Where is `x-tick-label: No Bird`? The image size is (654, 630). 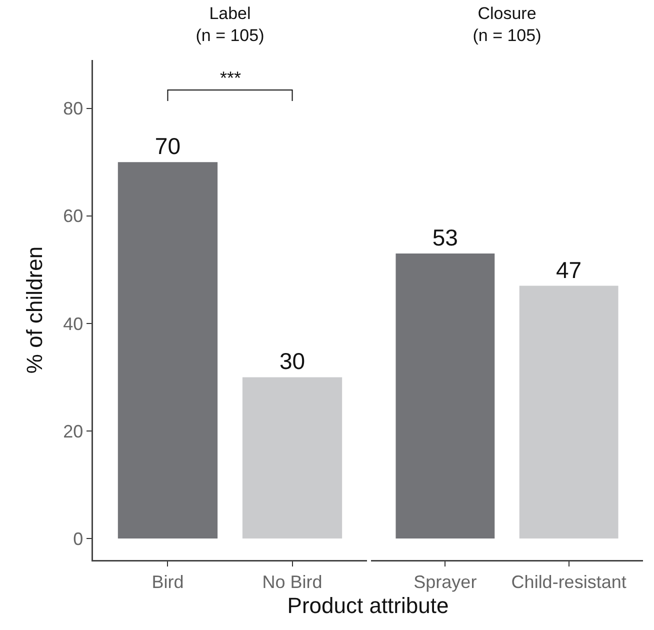
x-tick-label: No Bird is located at coordinates (292, 582).